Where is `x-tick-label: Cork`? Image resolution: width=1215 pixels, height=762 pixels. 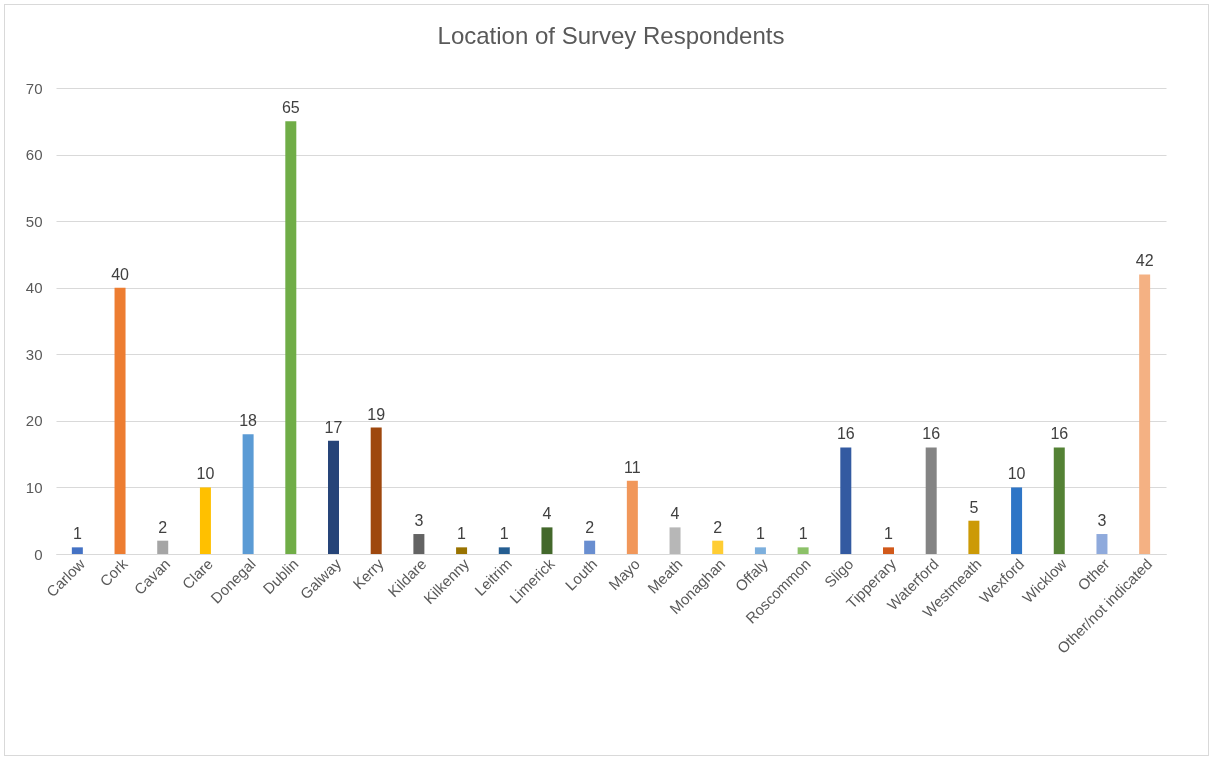 x-tick-label: Cork is located at coordinates (113, 572).